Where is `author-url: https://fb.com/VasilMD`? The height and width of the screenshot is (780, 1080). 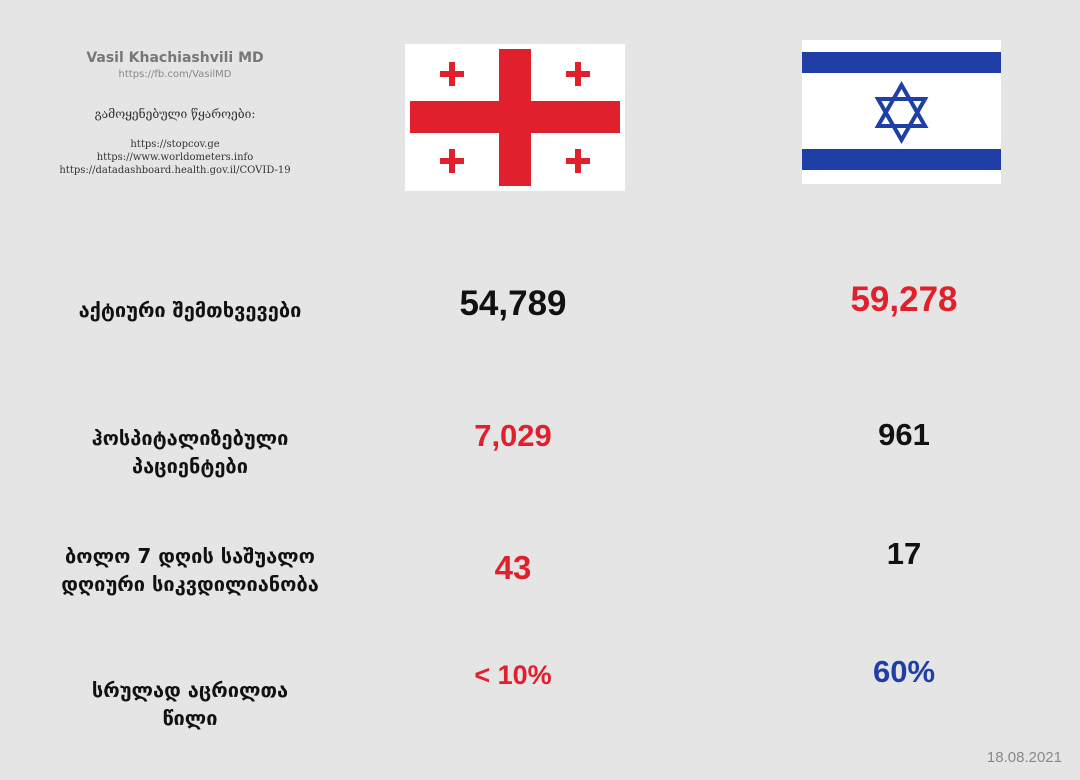 author-url: https://fb.com/VasilMD is located at coordinates (175, 74).